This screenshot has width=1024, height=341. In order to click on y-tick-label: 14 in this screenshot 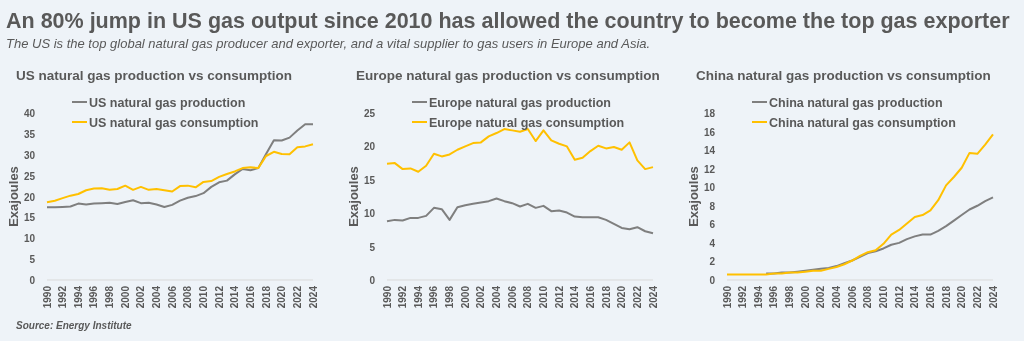, I will do `click(709, 151)`.